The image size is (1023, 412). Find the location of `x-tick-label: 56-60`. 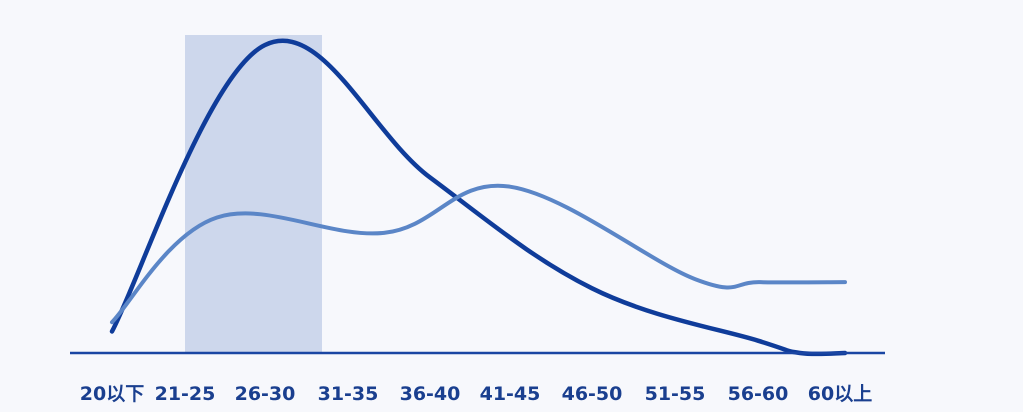

x-tick-label: 56-60 is located at coordinates (758, 394).